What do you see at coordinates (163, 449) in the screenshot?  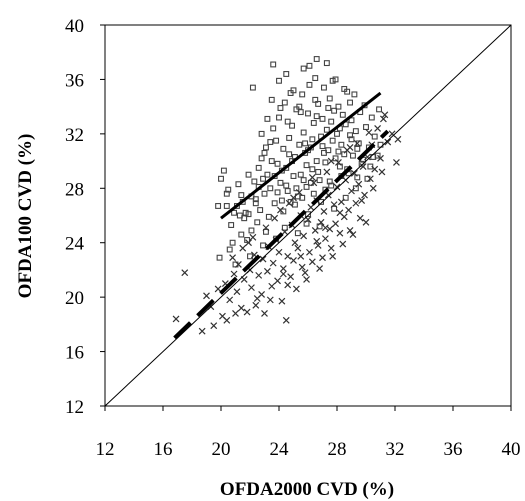 I see `x-tick-label: 16` at bounding box center [163, 449].